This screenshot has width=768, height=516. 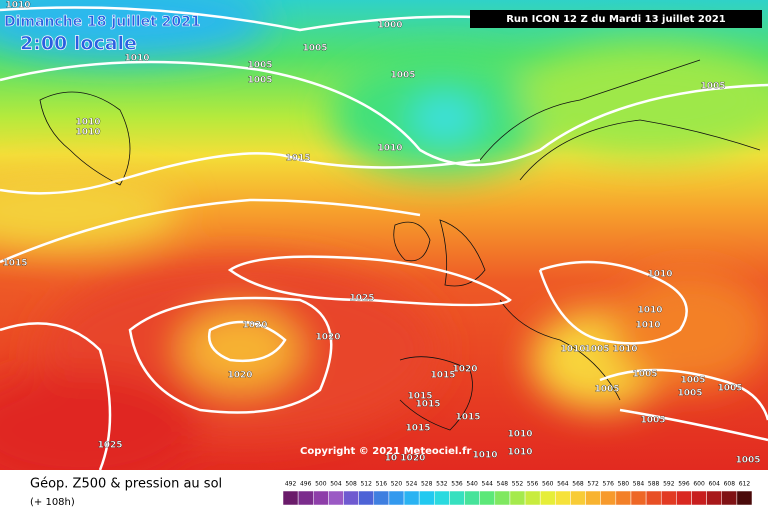 I want to click on scale-label: 576, so click(x=609, y=484).